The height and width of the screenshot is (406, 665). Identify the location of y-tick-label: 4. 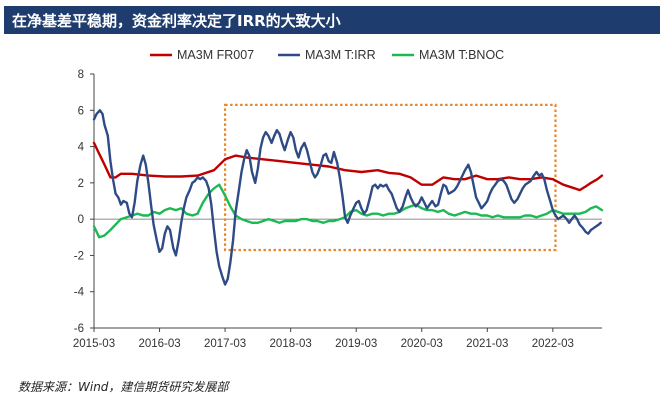
(81, 148).